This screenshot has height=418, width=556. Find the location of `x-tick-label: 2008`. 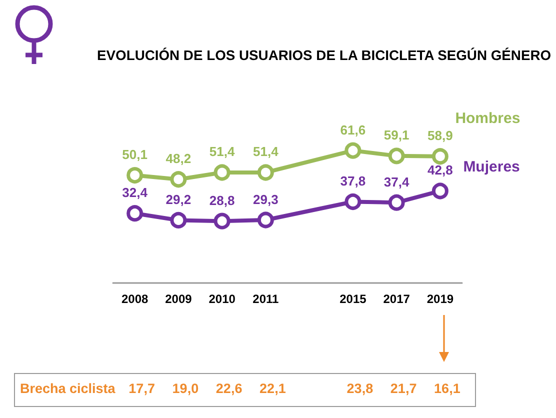

x-tick-label: 2008 is located at coordinates (134, 299).